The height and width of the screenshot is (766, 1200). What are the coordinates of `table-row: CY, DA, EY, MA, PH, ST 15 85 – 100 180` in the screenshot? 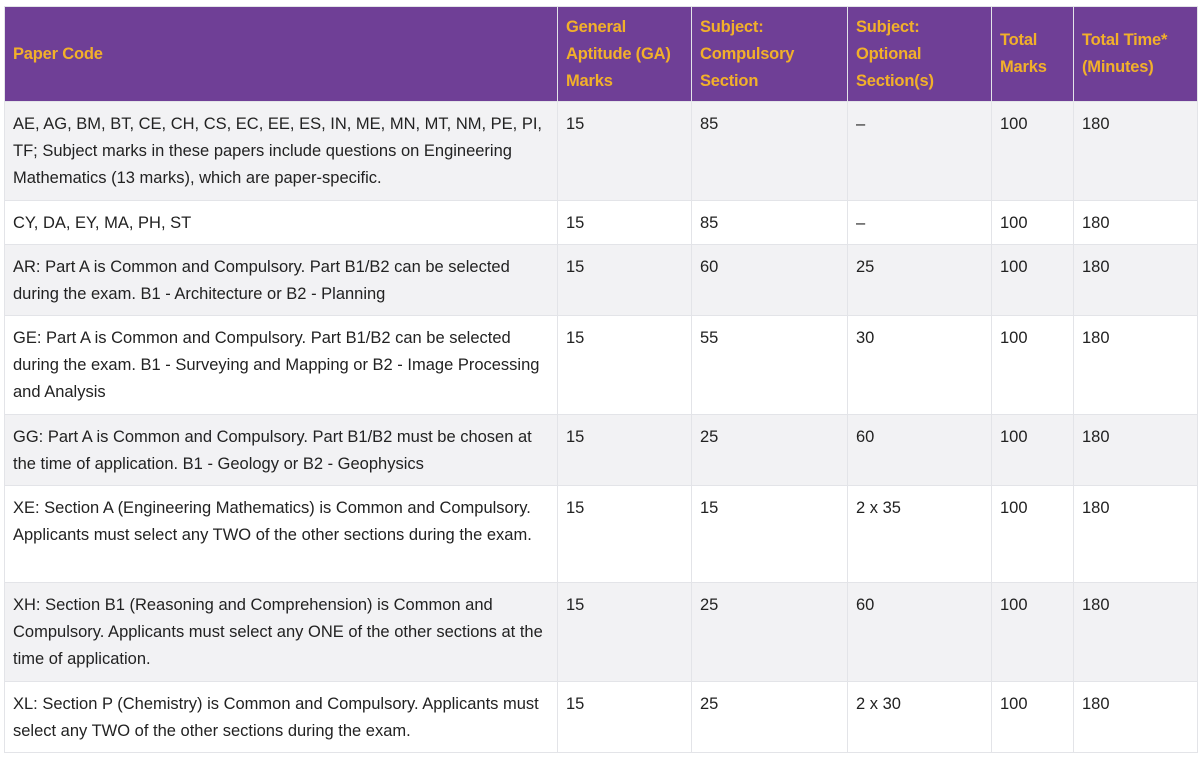 It's located at (601, 222).